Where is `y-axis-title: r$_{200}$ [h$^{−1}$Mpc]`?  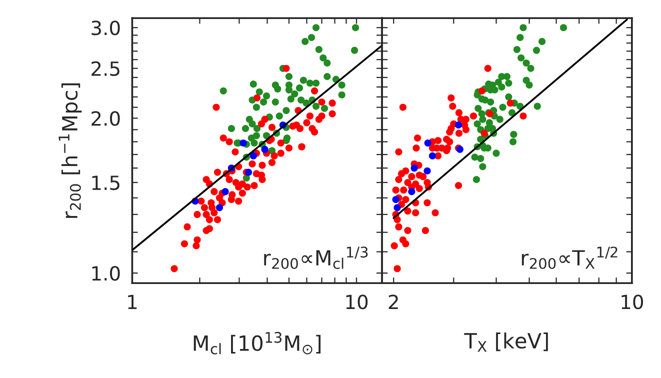
y-axis-title: r$_{200}$ [h$^{−1}$Mpc] is located at coordinates (70, 150).